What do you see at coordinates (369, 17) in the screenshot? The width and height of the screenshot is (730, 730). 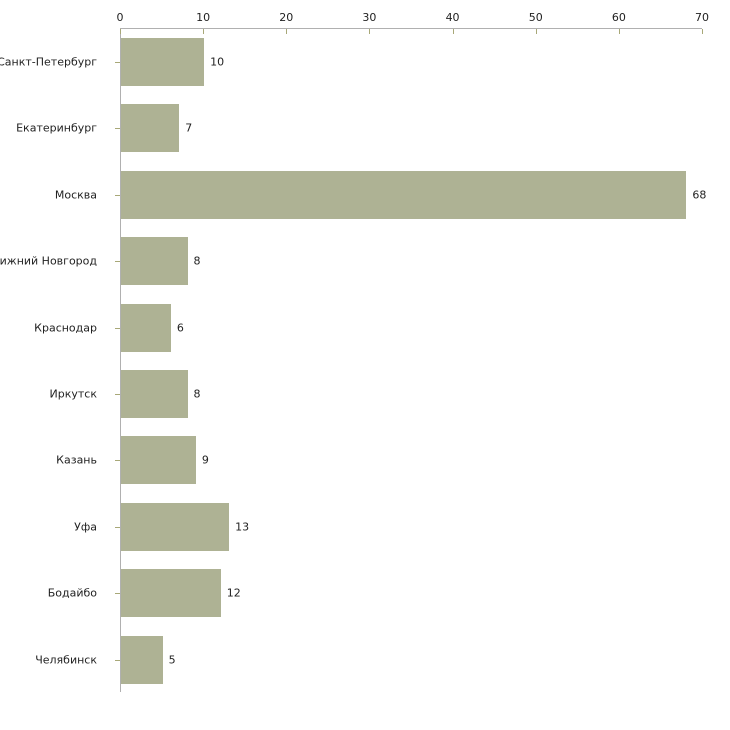 I see `x-axis-tick-label: 30` at bounding box center [369, 17].